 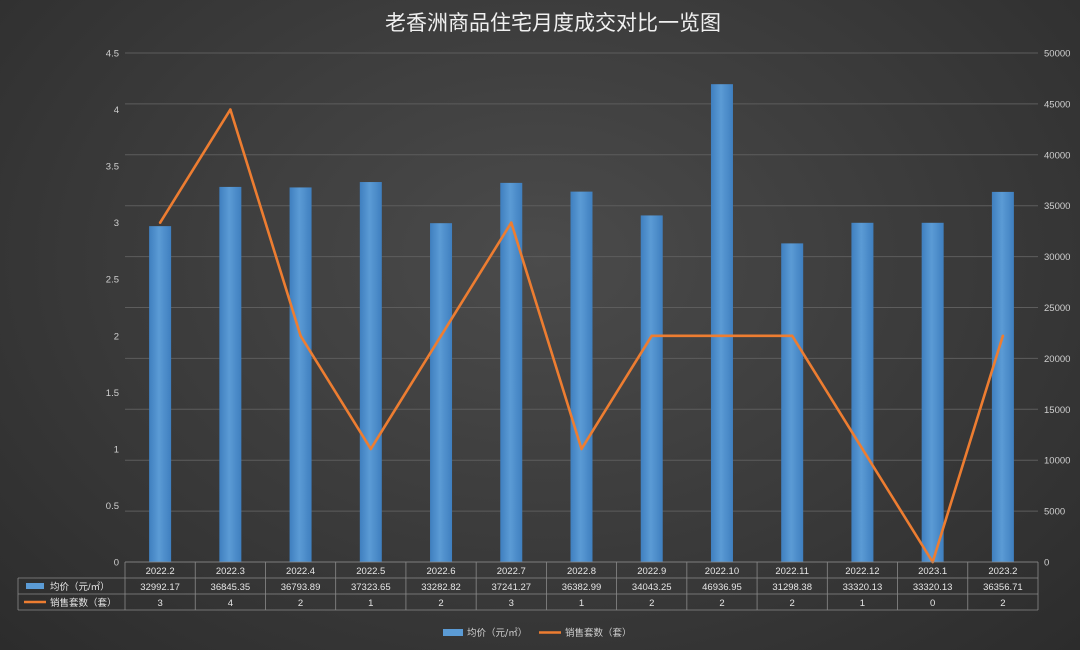 What do you see at coordinates (83, 603) in the screenshot?
I see `table-series-label-count: 销售套数（套）` at bounding box center [83, 603].